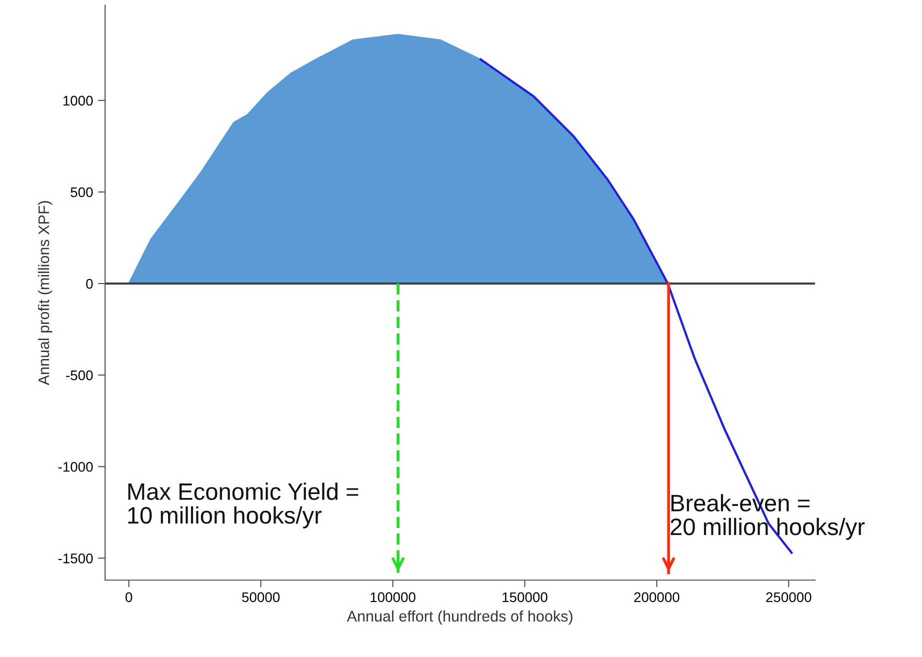 This screenshot has height=657, width=922. Describe the element at coordinates (81, 192) in the screenshot. I see `y-tick-label: 500` at that location.